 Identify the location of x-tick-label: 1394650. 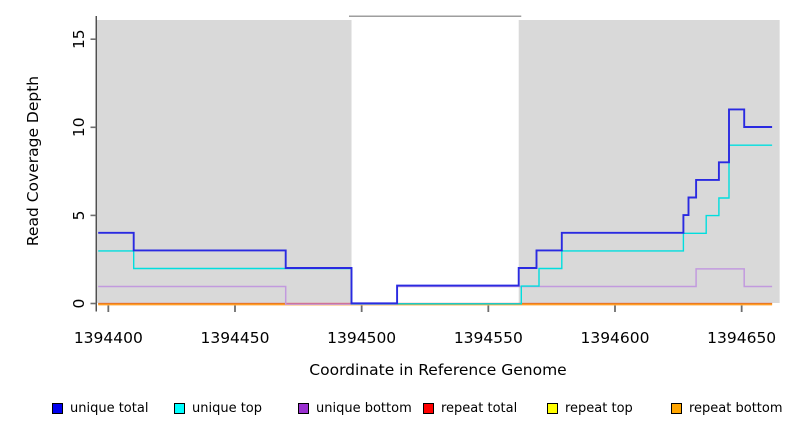
(741, 338).